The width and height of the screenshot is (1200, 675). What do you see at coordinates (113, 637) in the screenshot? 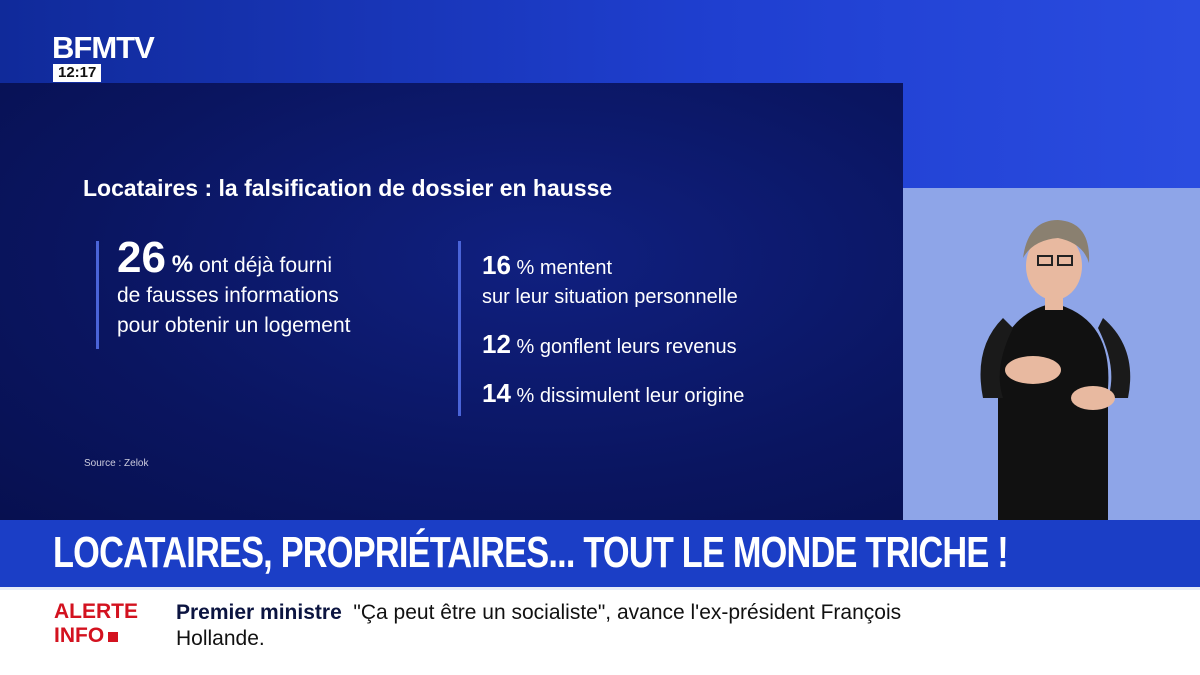
I see `square-icon` at bounding box center [113, 637].